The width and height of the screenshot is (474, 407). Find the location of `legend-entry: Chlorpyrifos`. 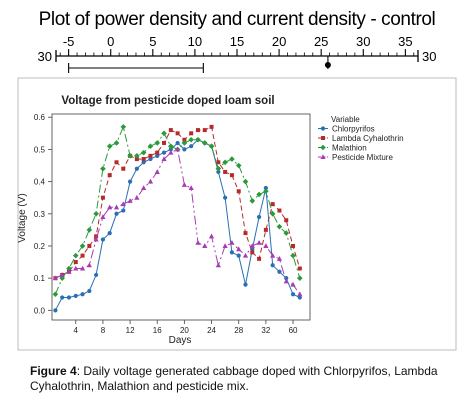

legend-entry: Chlorpyrifos is located at coordinates (353, 129).